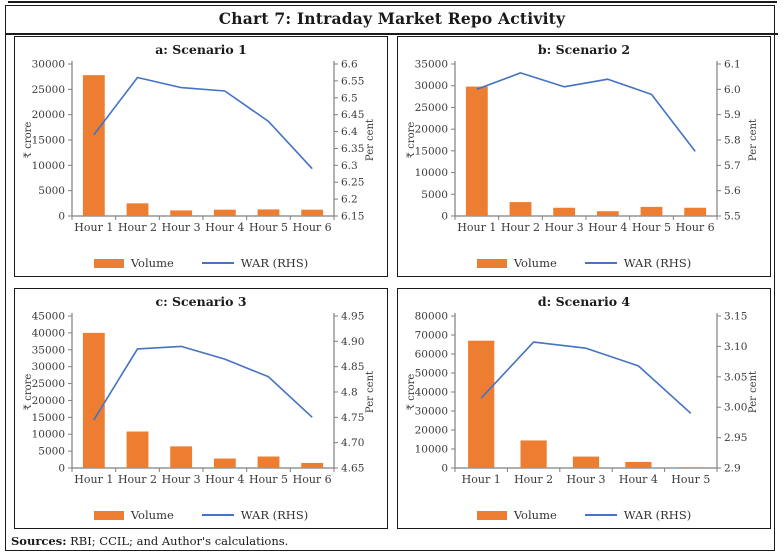 This screenshot has height=559, width=784. I want to click on page-top-rule, so click(392, 2).